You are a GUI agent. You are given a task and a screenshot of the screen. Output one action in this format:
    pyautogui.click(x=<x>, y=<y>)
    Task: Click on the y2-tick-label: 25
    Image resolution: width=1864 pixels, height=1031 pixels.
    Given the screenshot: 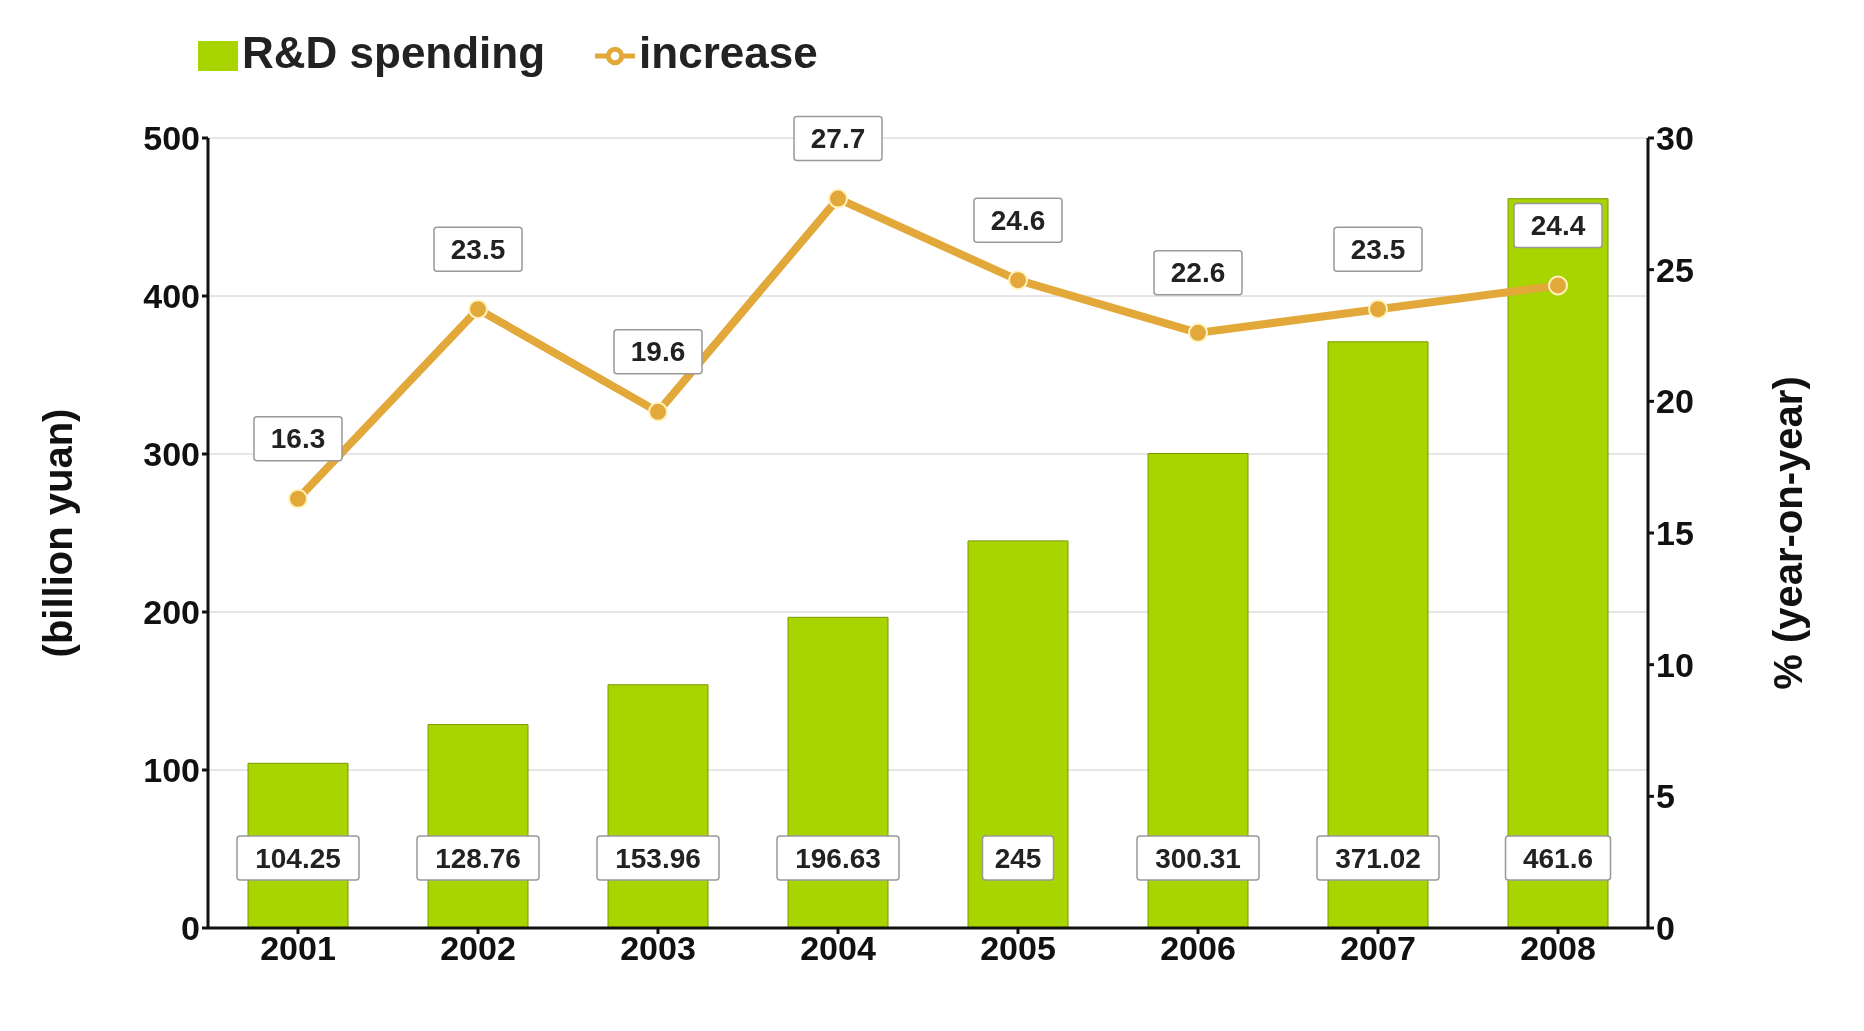 What is the action you would take?
    pyautogui.click(x=1675, y=269)
    